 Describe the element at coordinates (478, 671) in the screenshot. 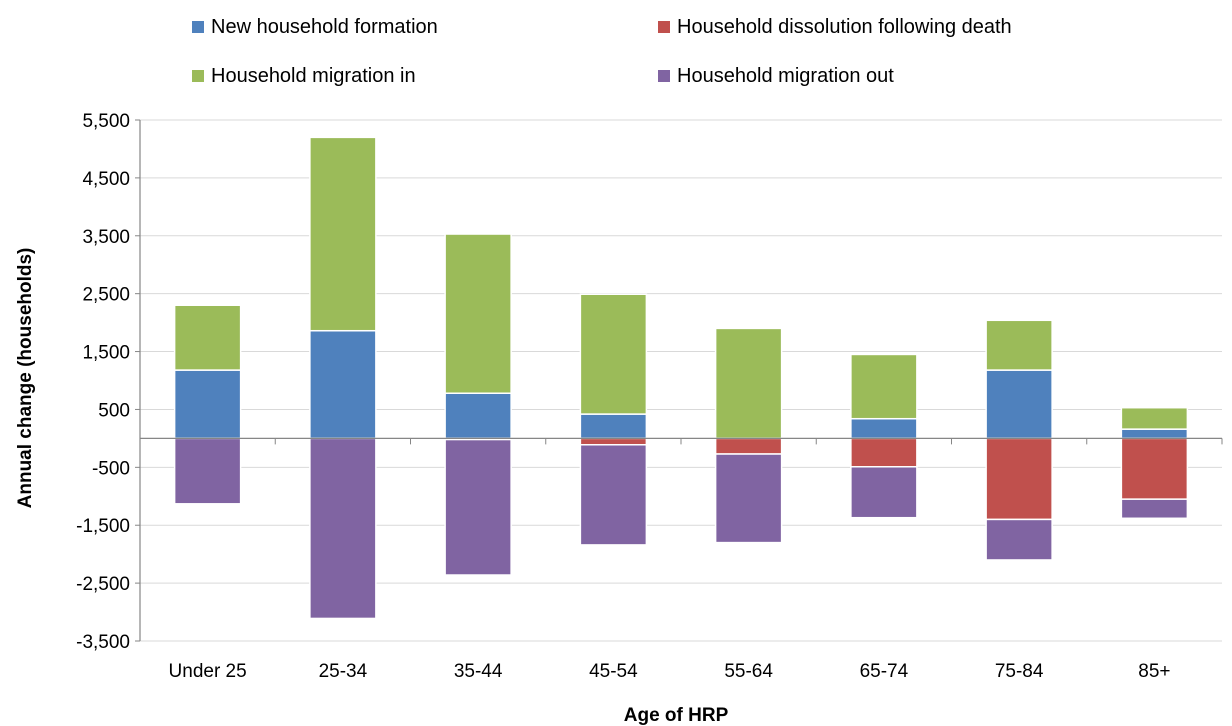

I see `x-tick-label: 35-44` at that location.